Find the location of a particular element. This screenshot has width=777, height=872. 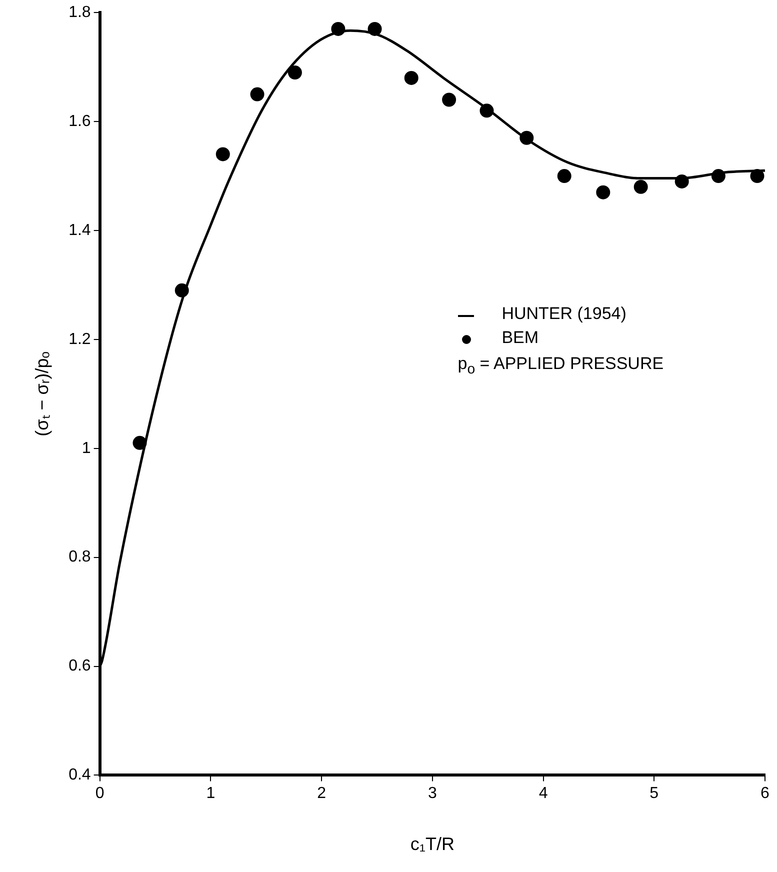

y-tick-label: 0.4 is located at coordinates (79, 775).